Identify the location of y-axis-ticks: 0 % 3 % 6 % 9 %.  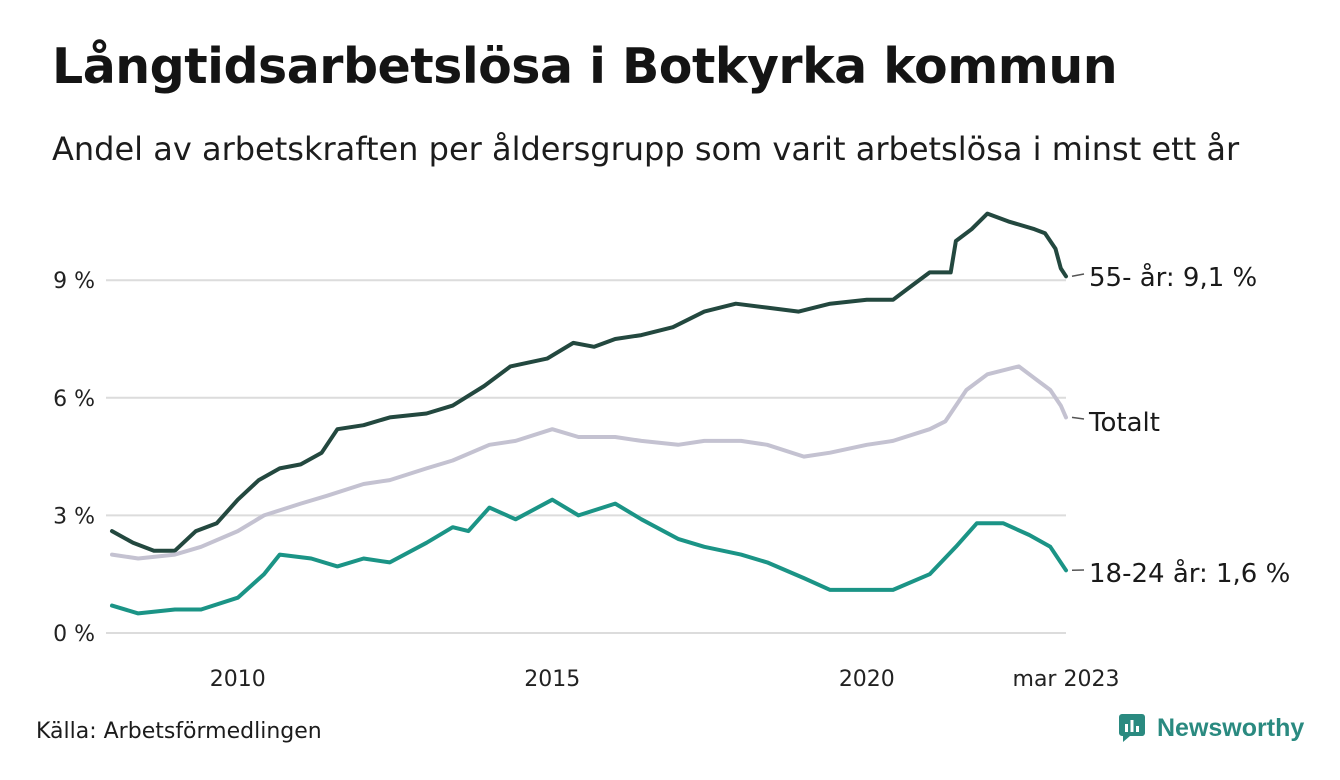
(74, 458).